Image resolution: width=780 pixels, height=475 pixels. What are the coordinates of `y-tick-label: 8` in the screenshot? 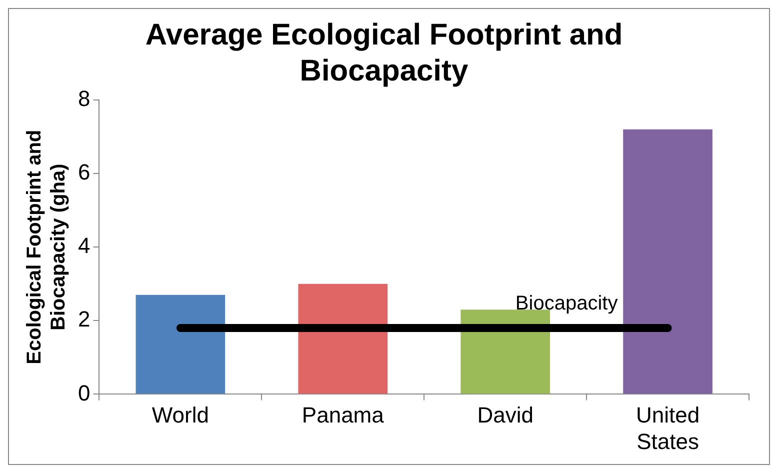 It's located at (84, 99).